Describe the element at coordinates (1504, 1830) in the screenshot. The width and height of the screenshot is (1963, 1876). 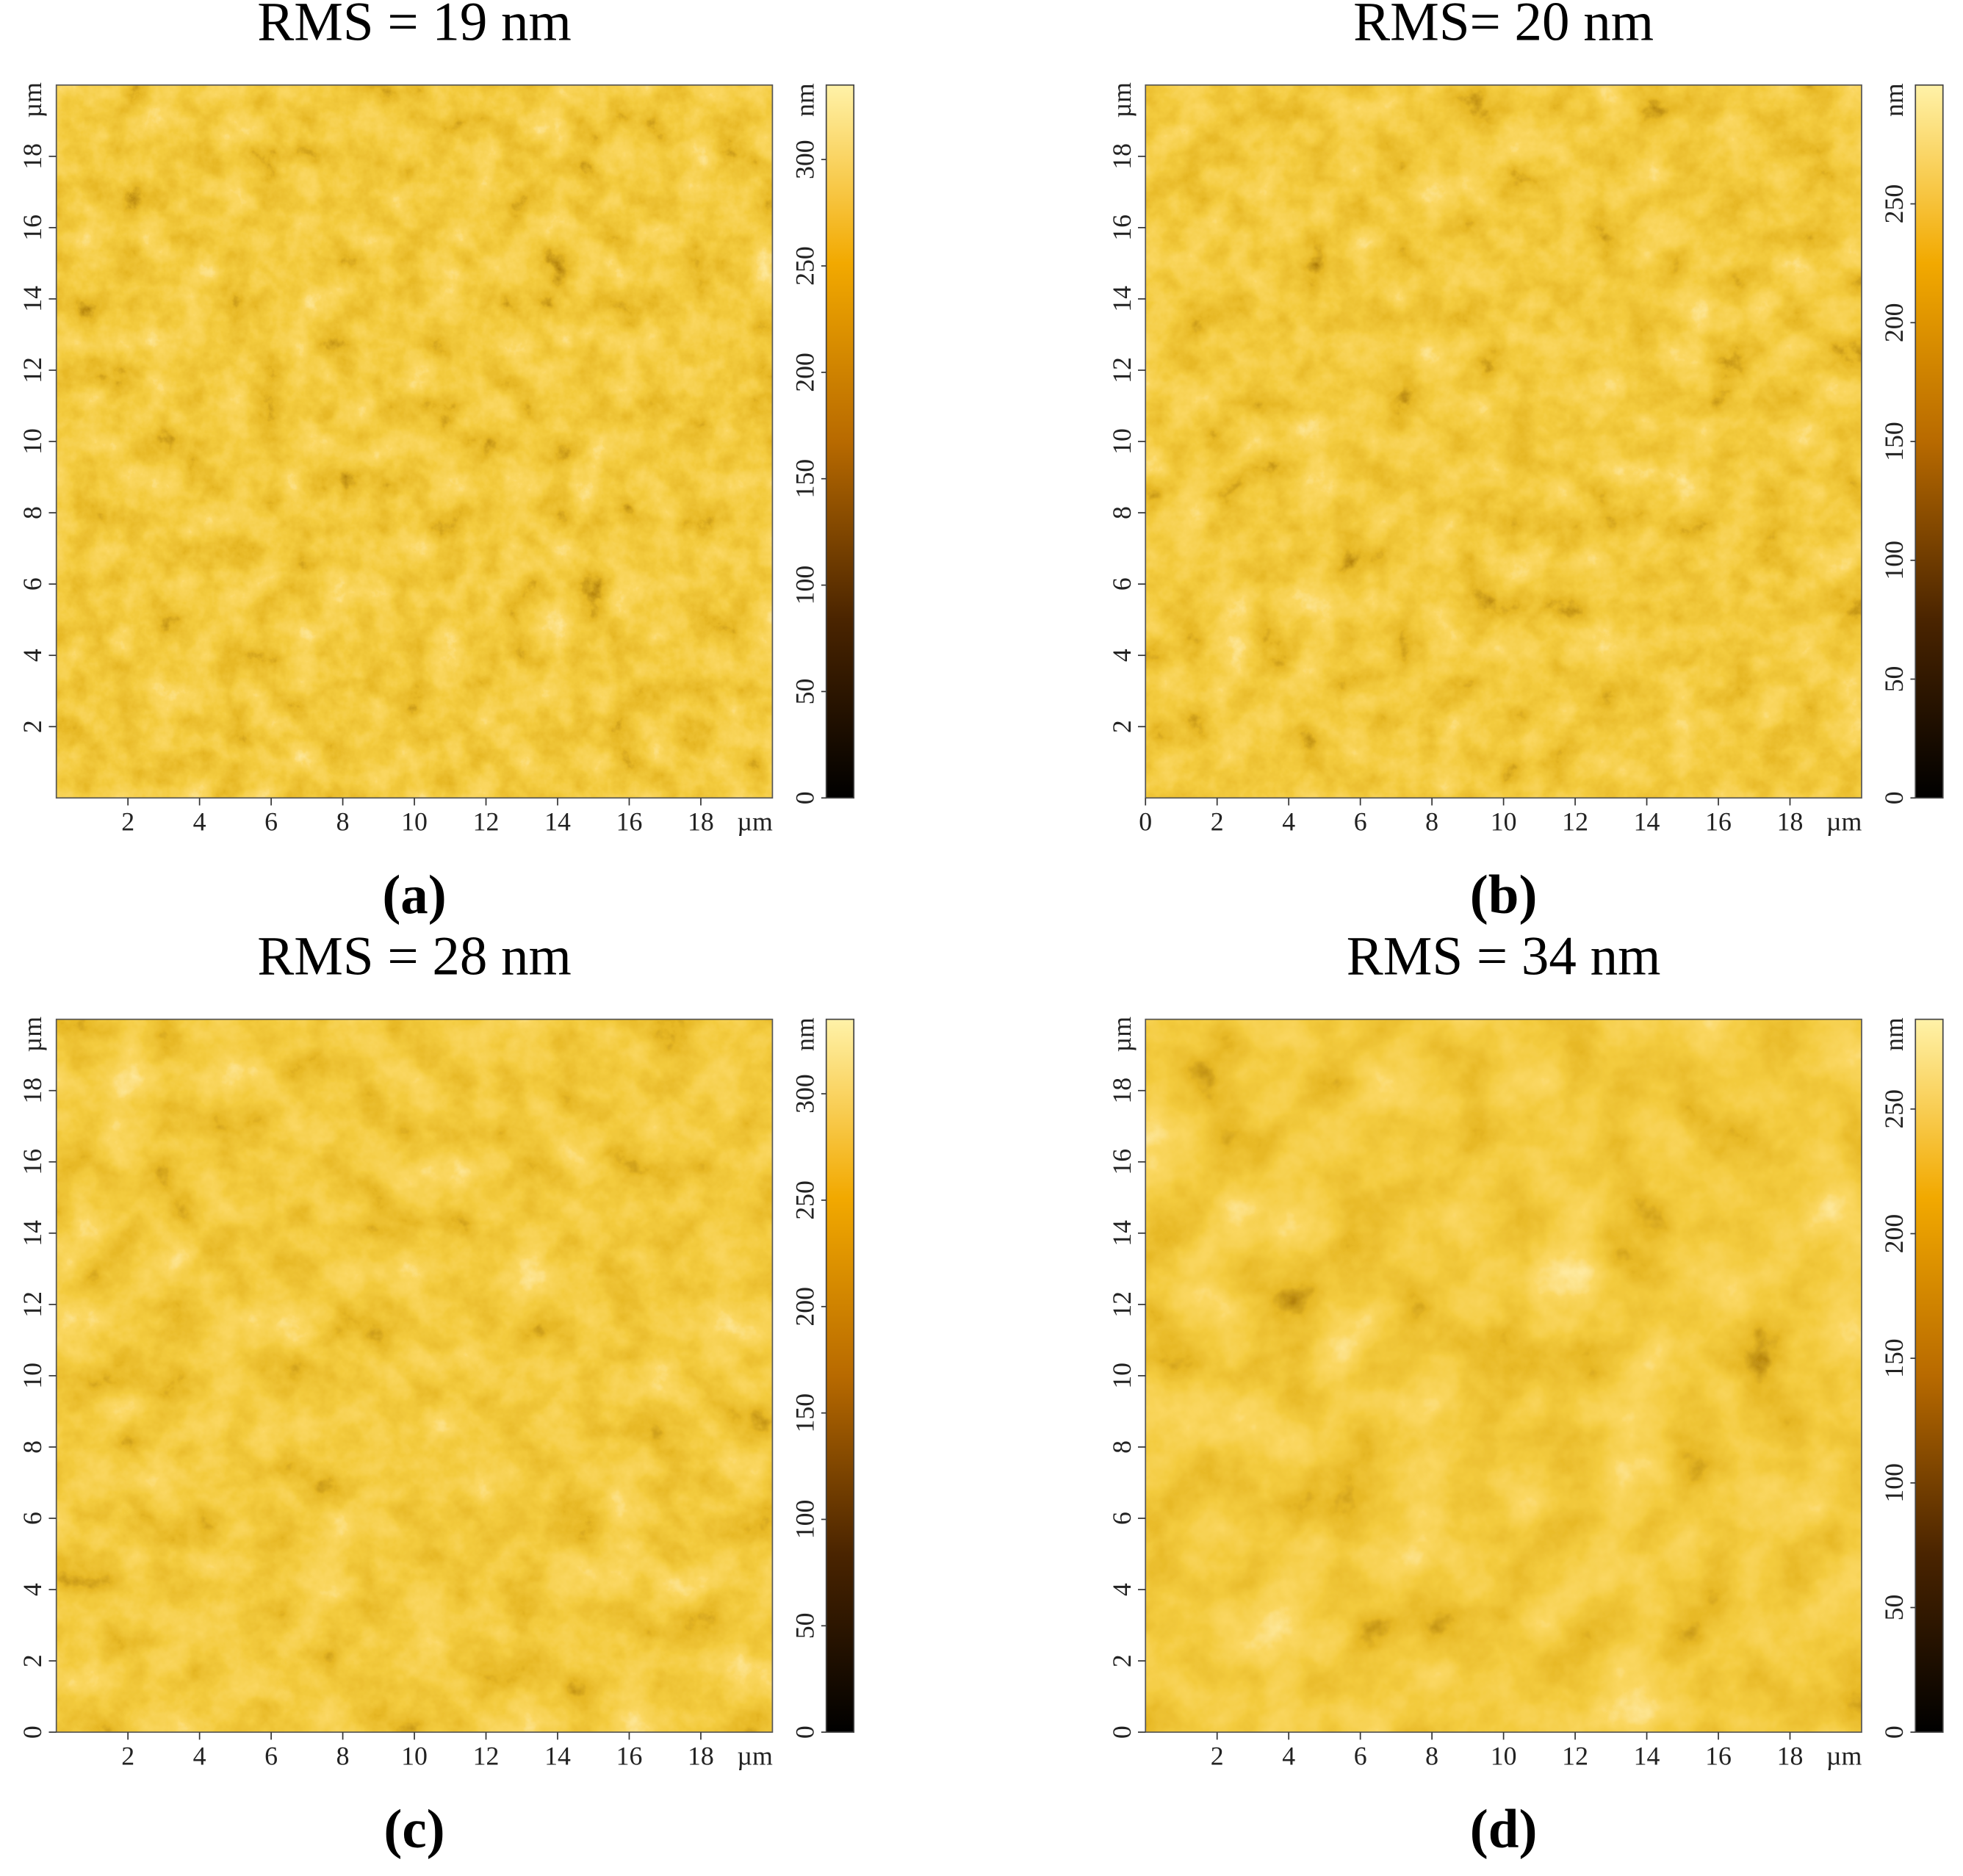
I see `panel-caption: (d)` at that location.